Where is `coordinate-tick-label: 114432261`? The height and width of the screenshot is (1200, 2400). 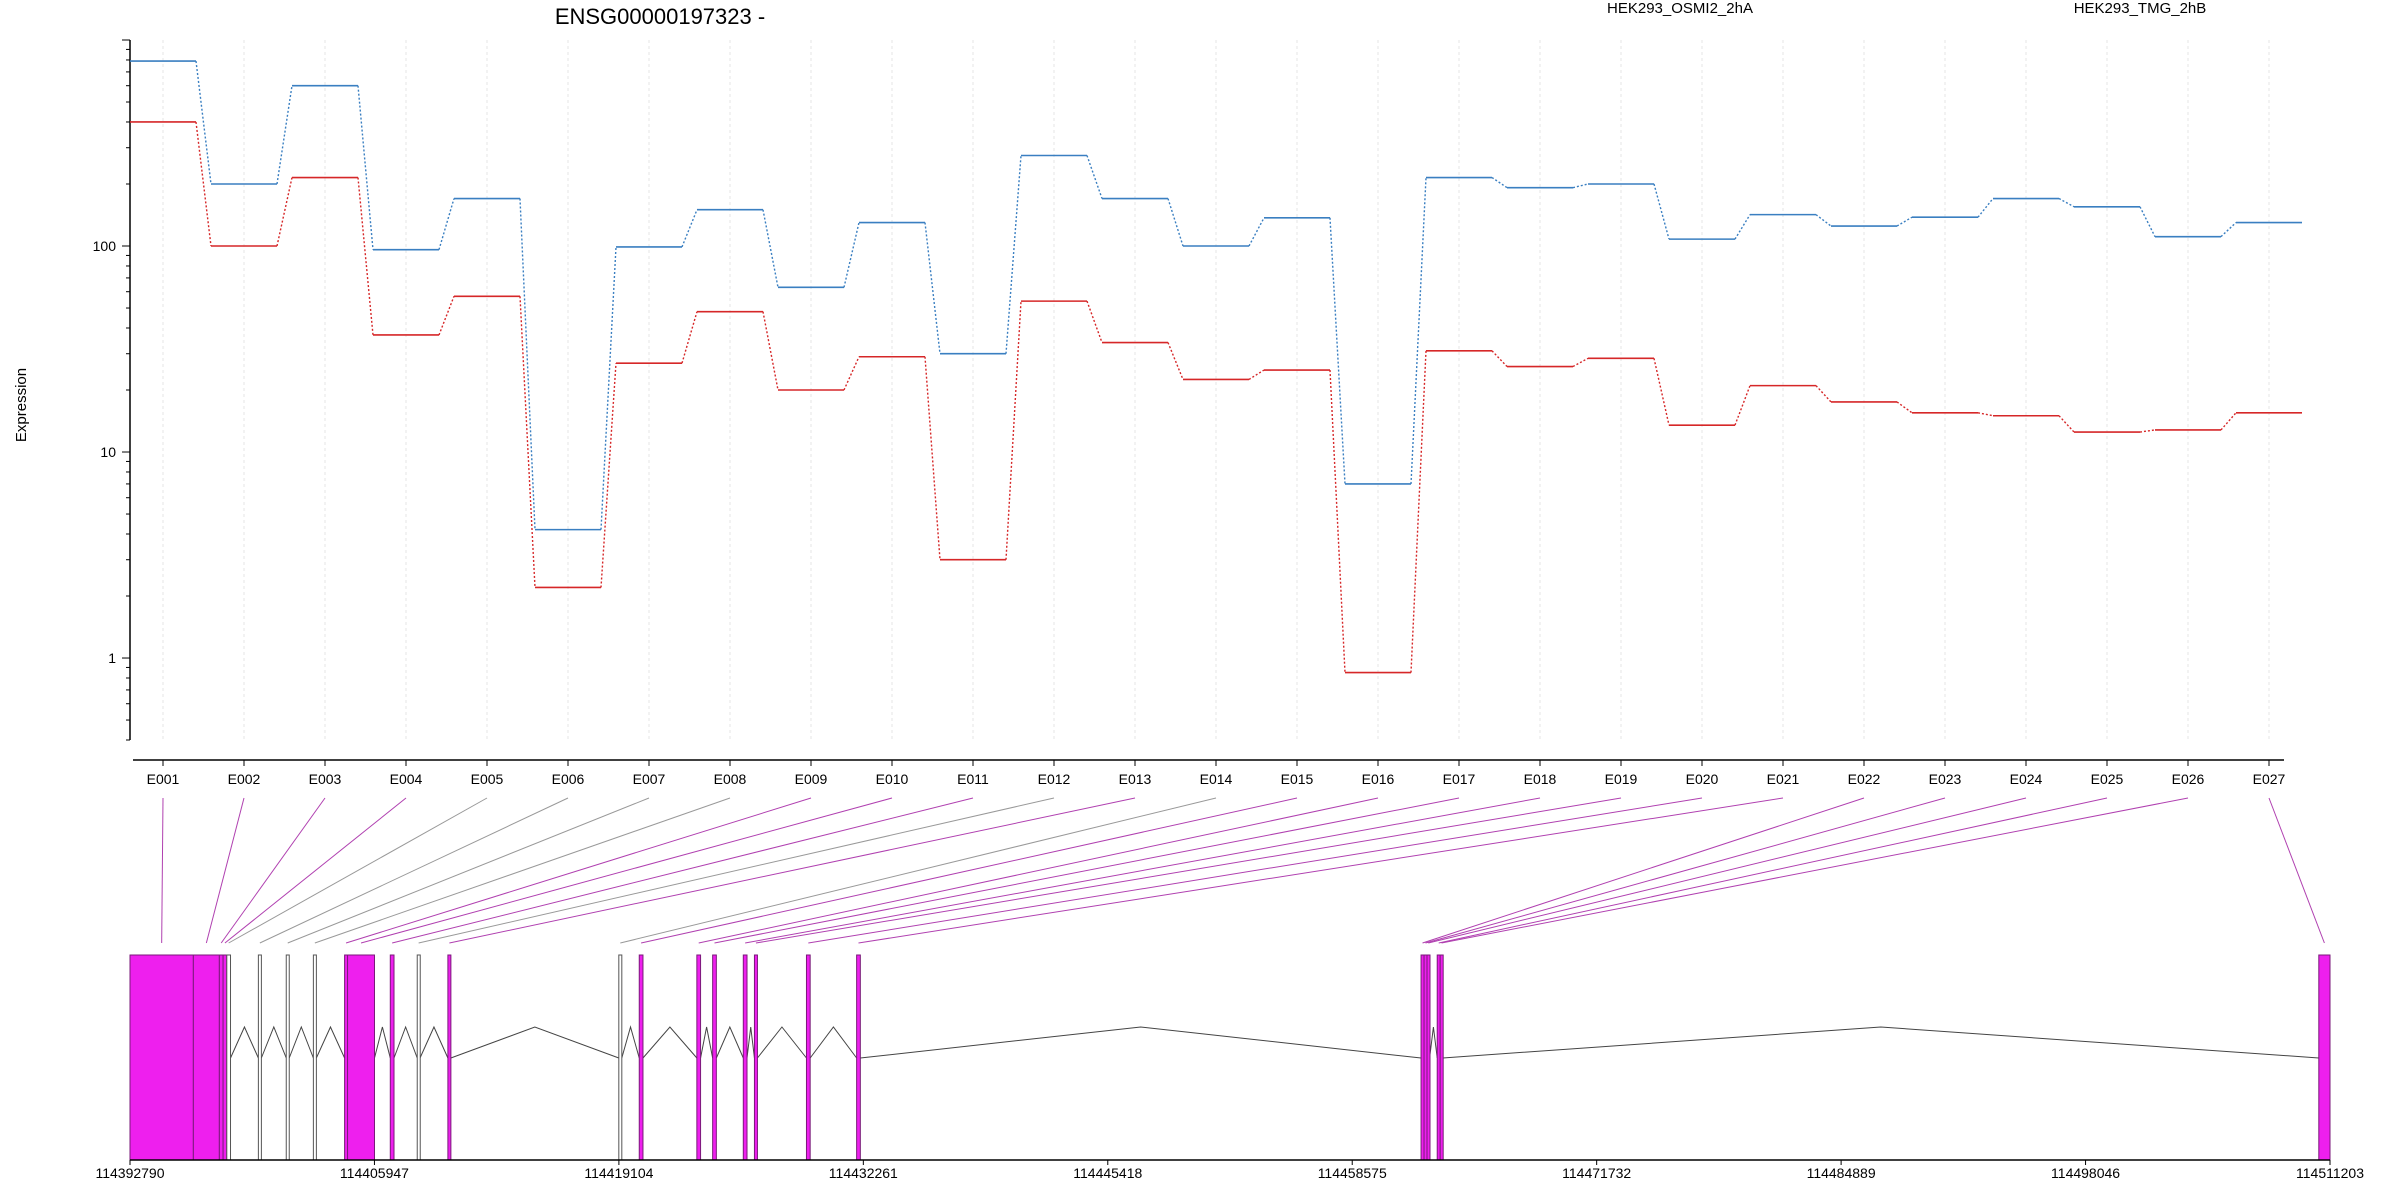 coordinate-tick-label: 114432261 is located at coordinates (863, 1173).